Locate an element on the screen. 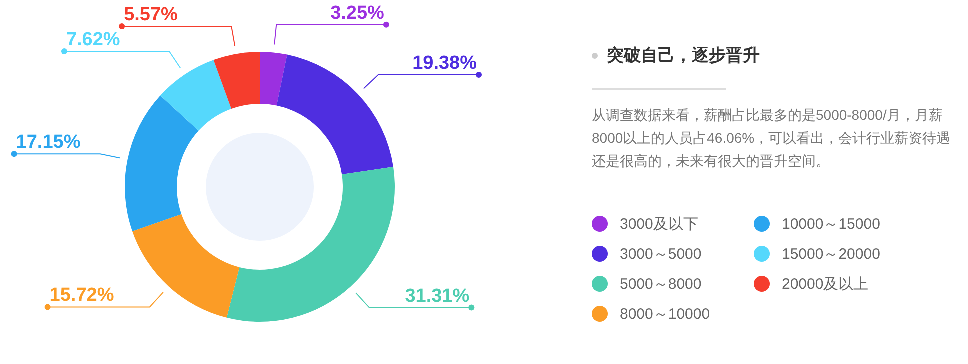 The height and width of the screenshot is (364, 968). legend-label: 10000～15000 is located at coordinates (831, 224).